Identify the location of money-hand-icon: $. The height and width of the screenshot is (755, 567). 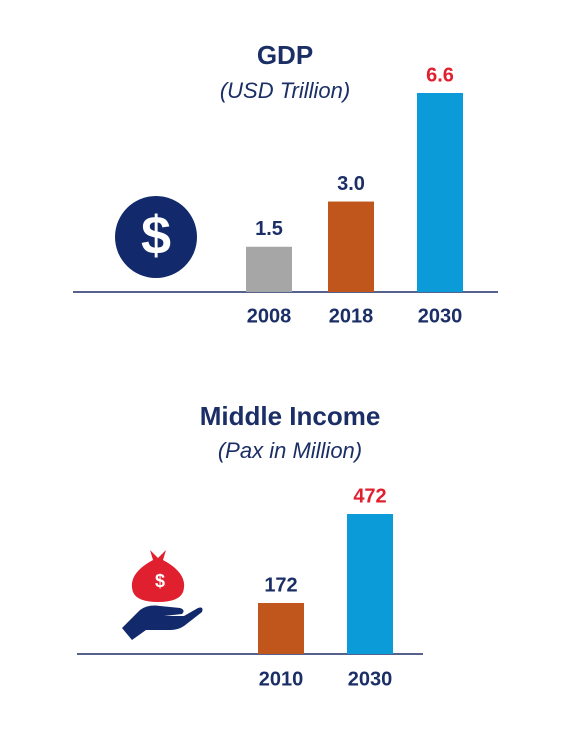
(162, 595).